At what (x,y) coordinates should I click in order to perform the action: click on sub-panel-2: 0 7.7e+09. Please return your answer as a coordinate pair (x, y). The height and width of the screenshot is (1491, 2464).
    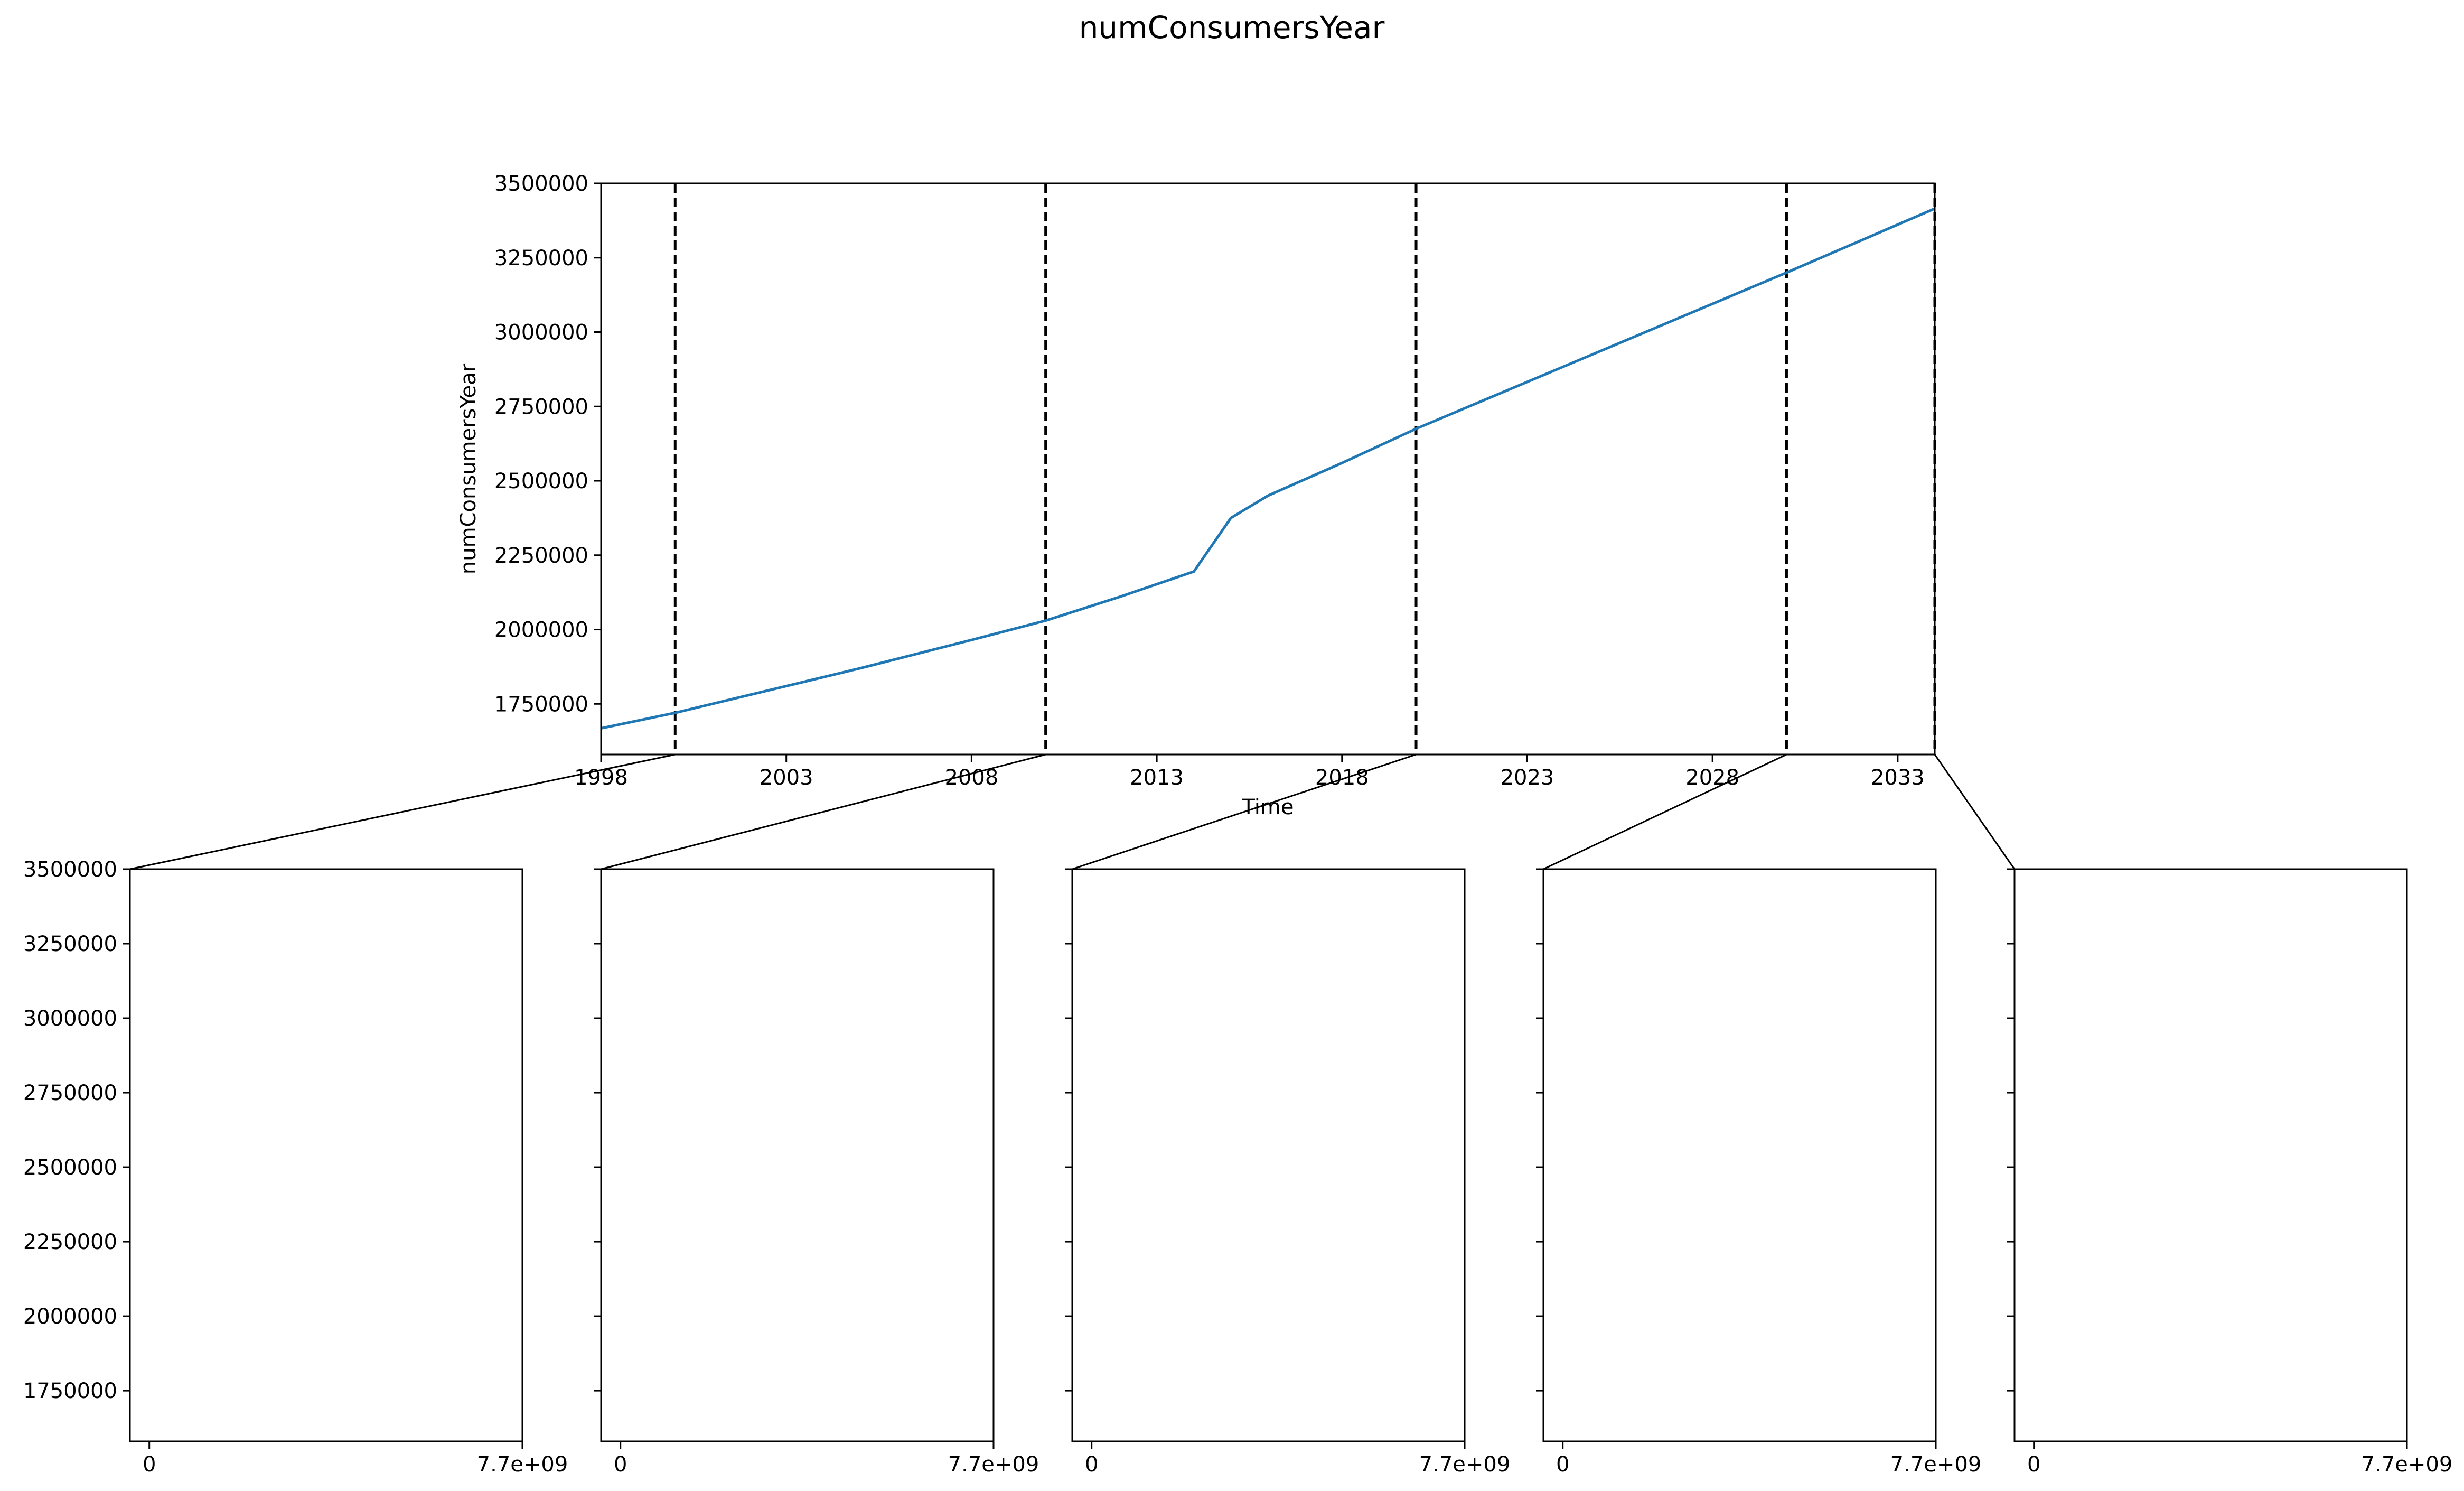
    Looking at the image, I should click on (816, 1172).